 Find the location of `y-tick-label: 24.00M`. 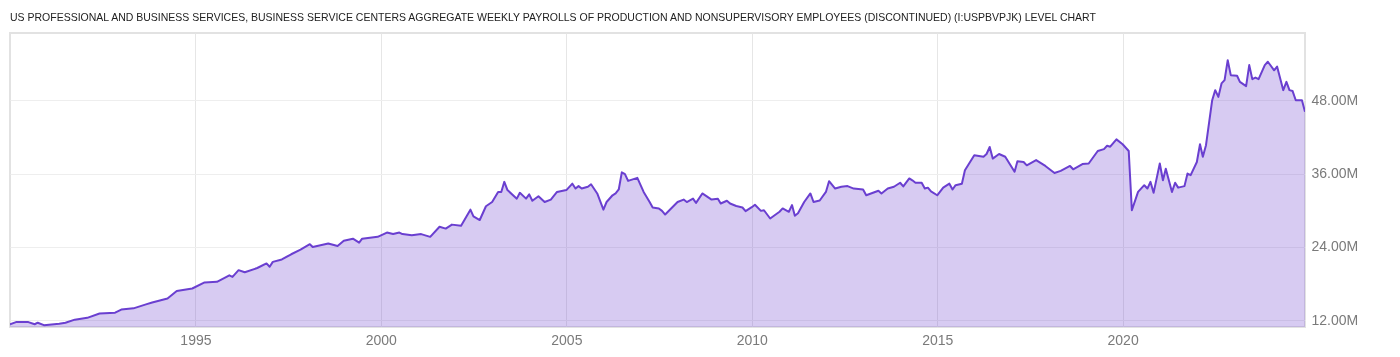

y-tick-label: 24.00M is located at coordinates (1335, 246).